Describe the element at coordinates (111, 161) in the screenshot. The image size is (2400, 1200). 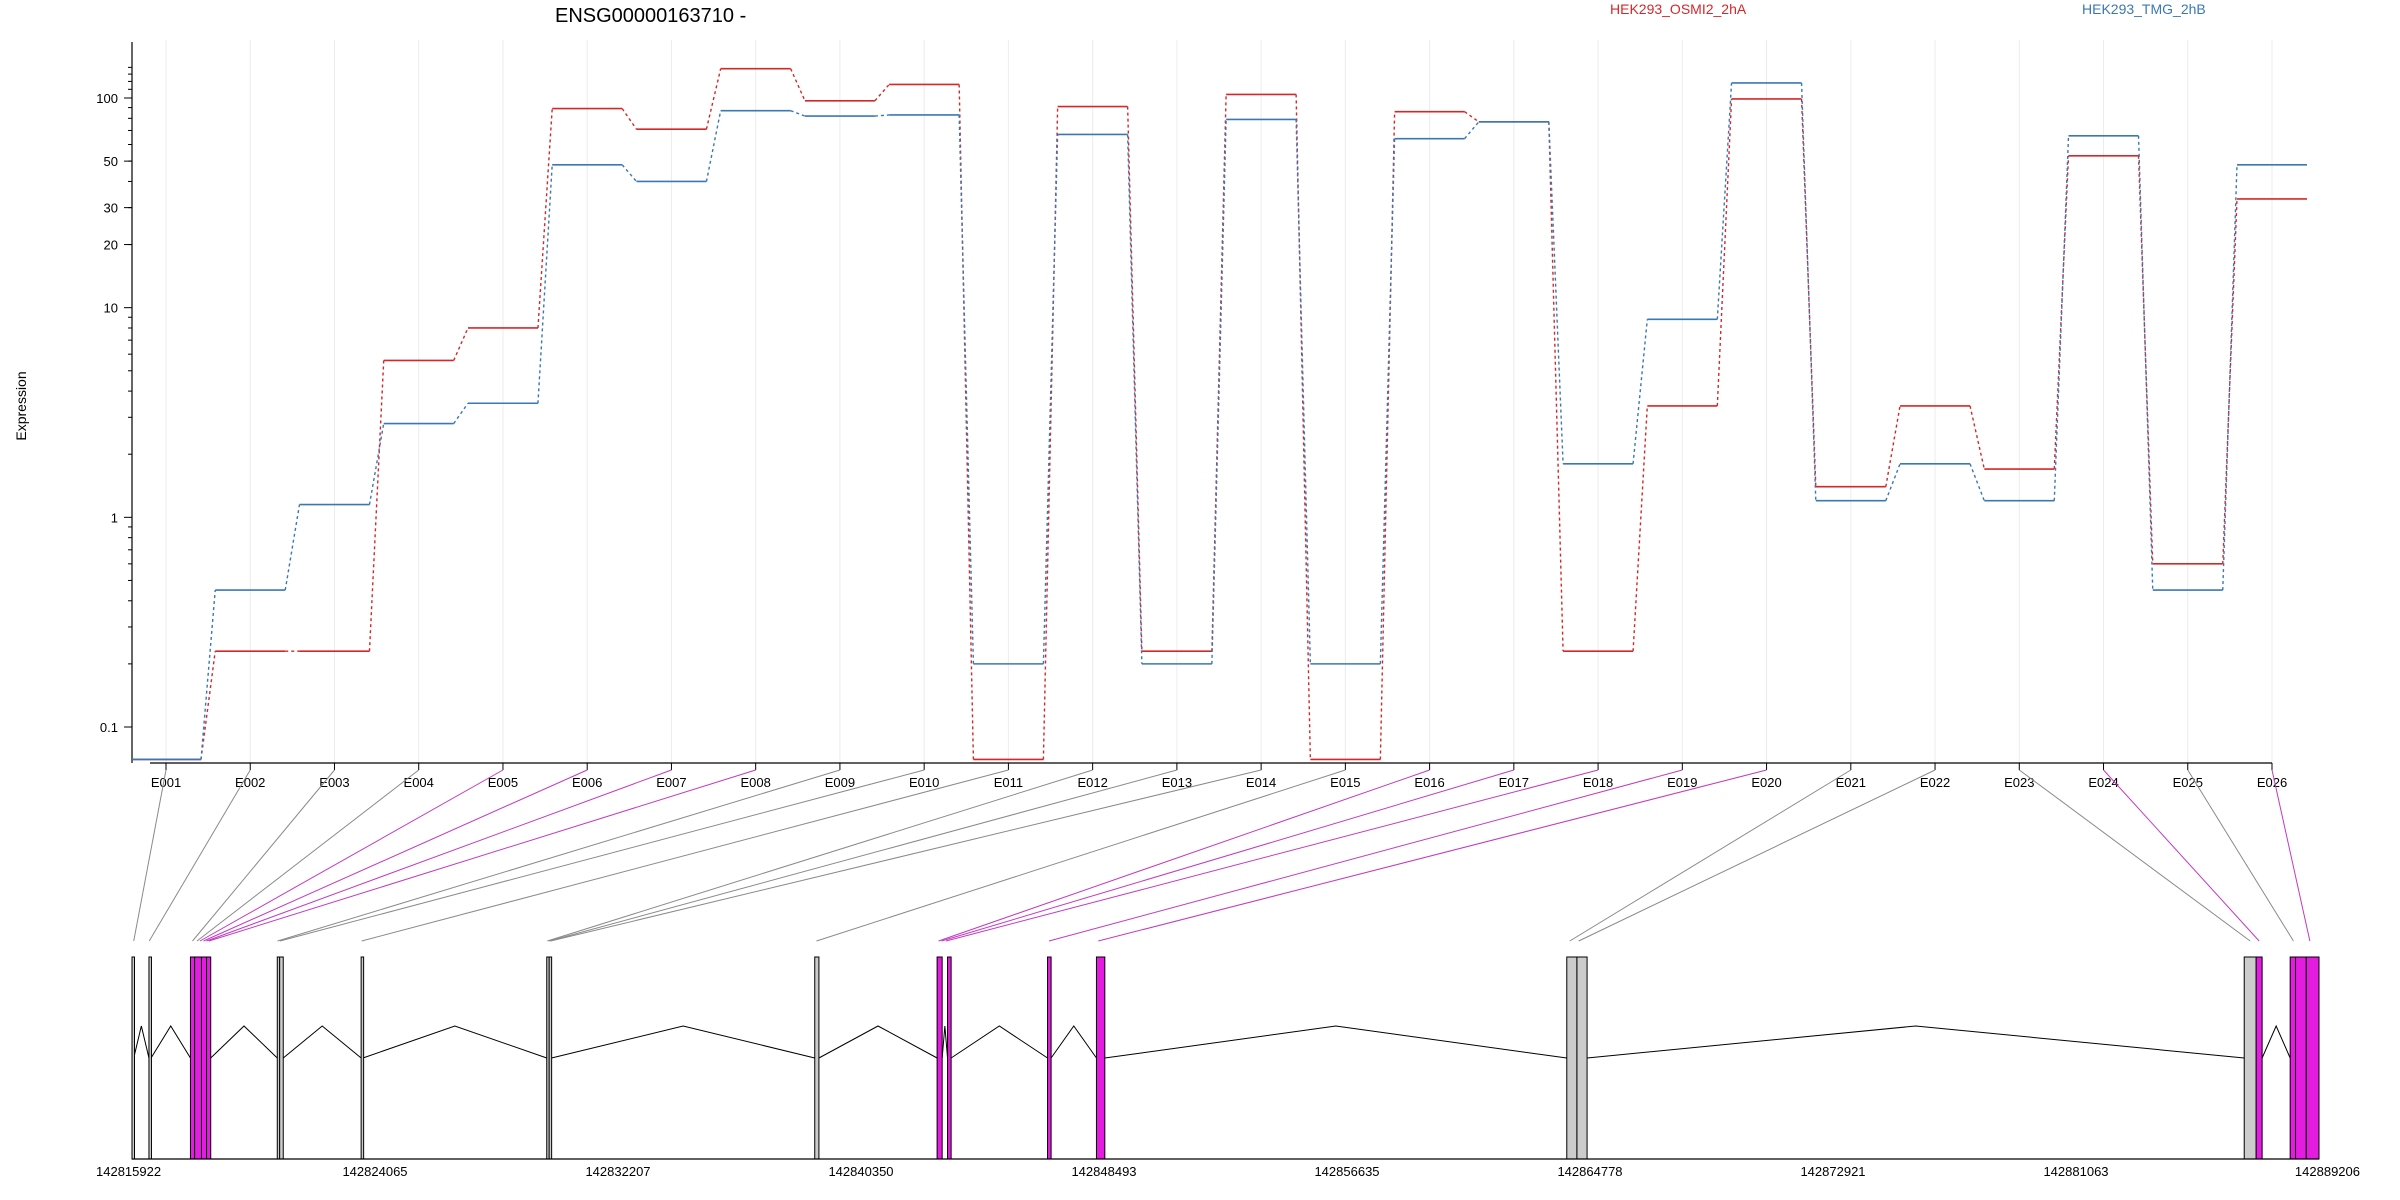
I see `y-tick-label: 50` at that location.